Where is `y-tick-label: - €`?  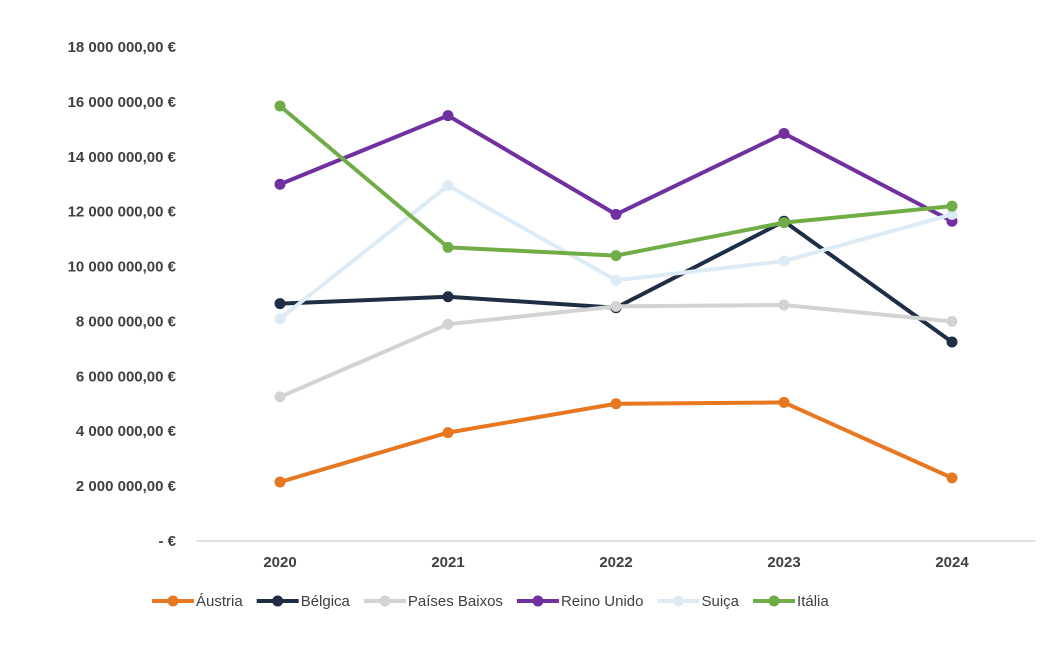 y-tick-label: - € is located at coordinates (167, 541).